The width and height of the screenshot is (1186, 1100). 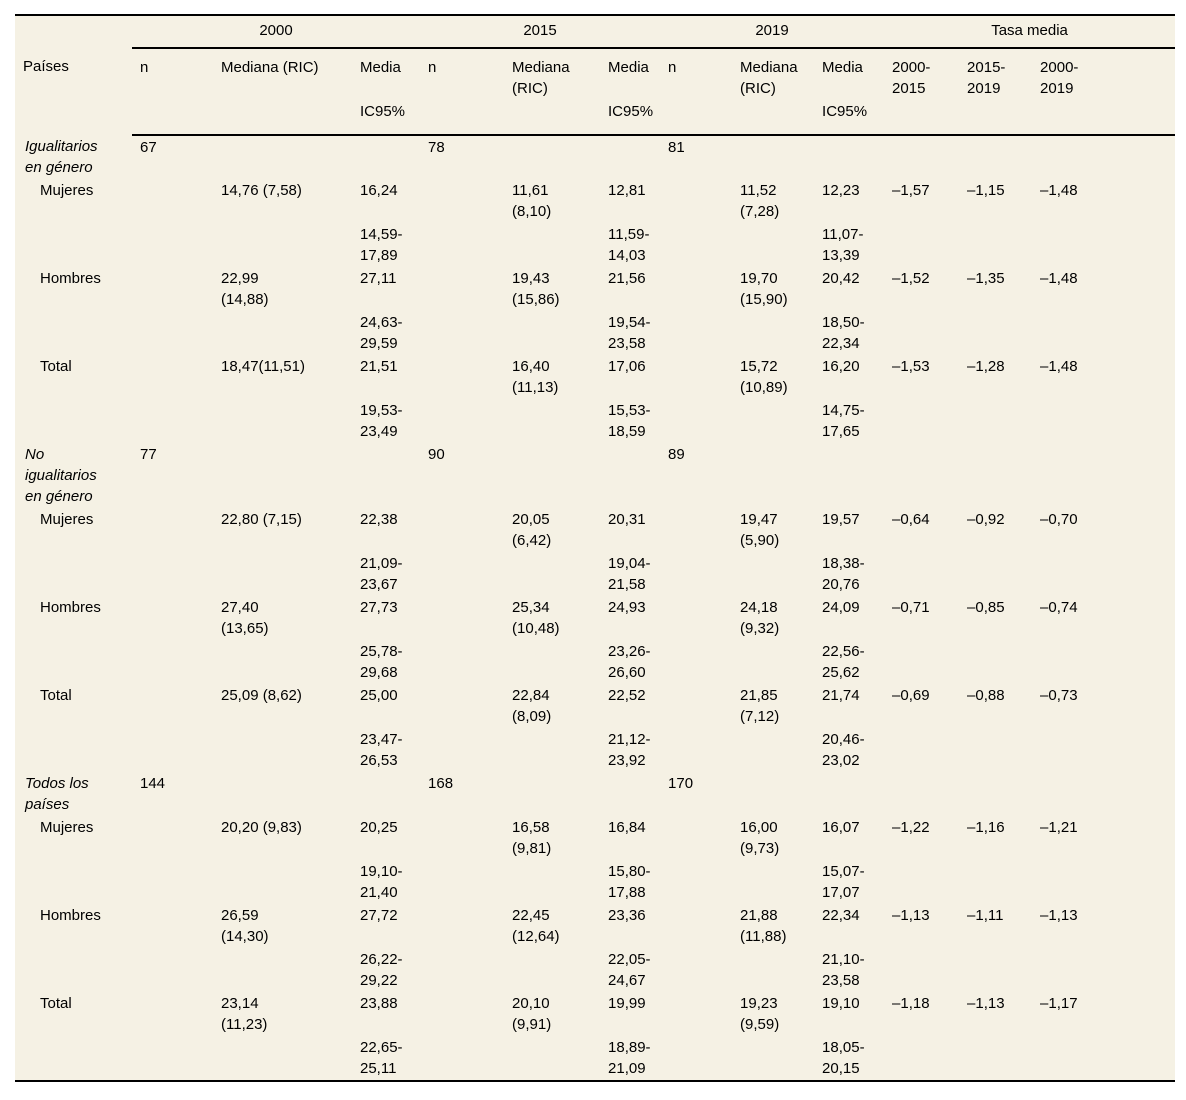 What do you see at coordinates (148, 147) in the screenshot?
I see `n-cell: 67` at bounding box center [148, 147].